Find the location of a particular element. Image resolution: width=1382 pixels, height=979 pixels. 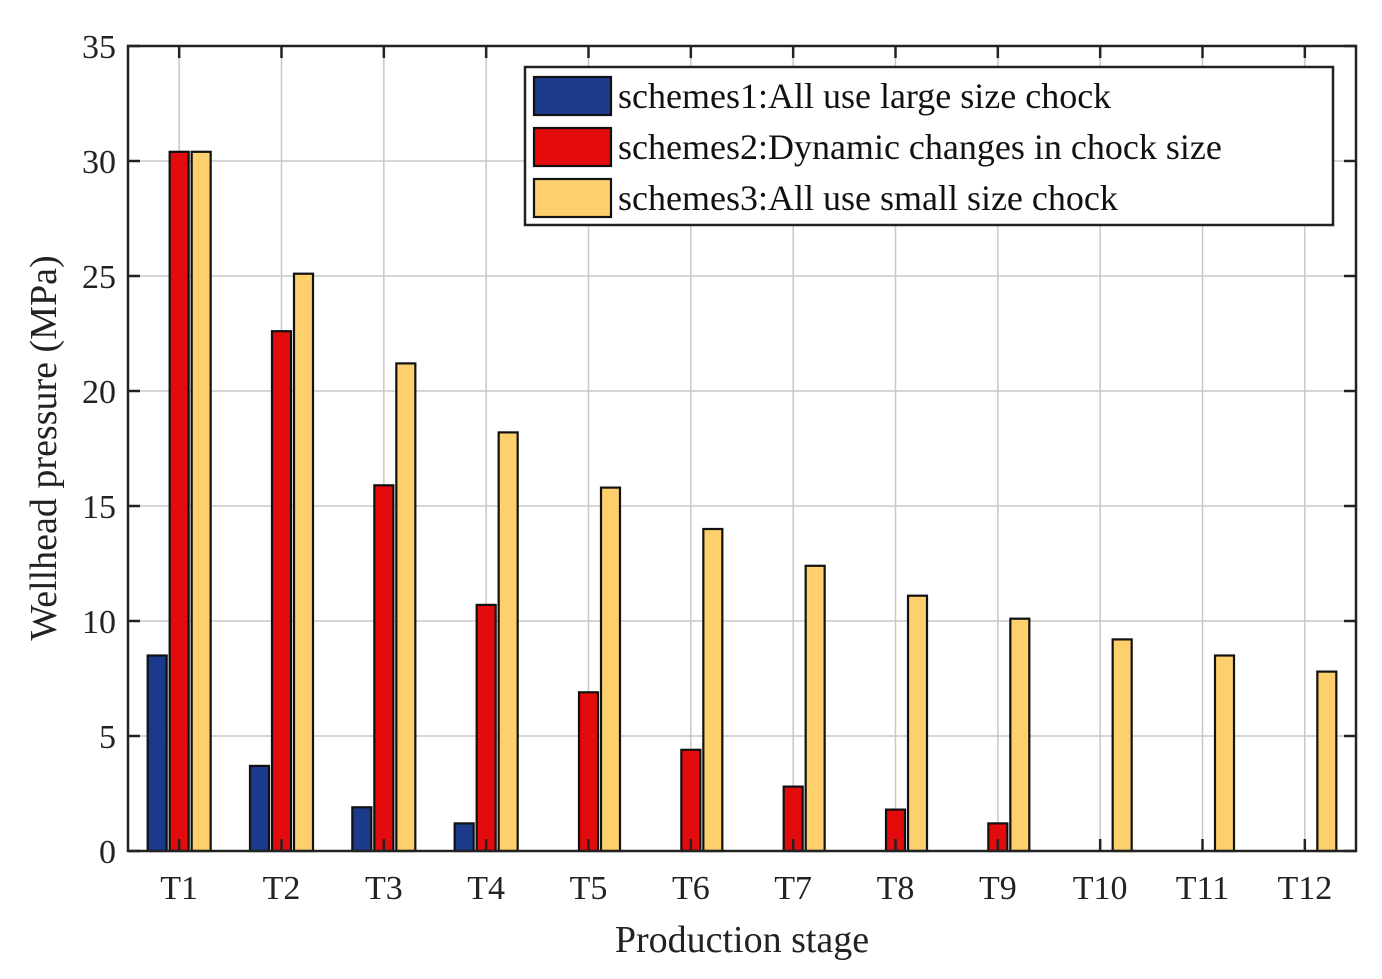

bar-series1-t2 is located at coordinates (259, 808).